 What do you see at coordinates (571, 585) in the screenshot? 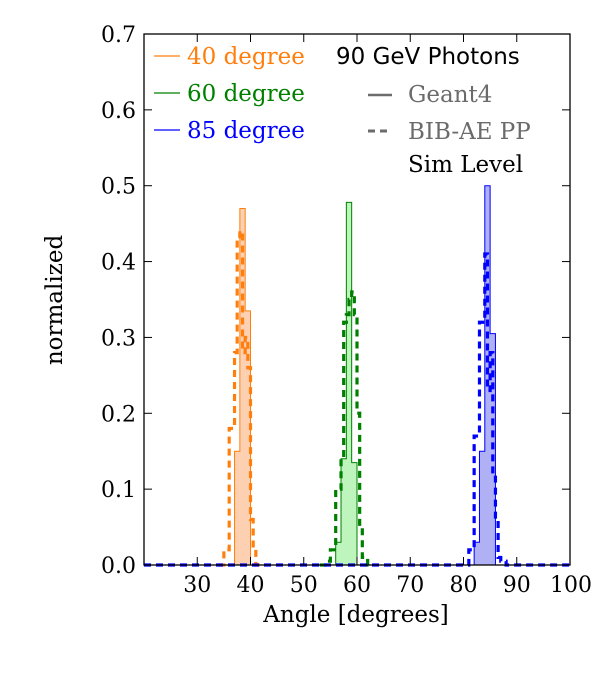
I see `x-tick-label: 100` at bounding box center [571, 585].